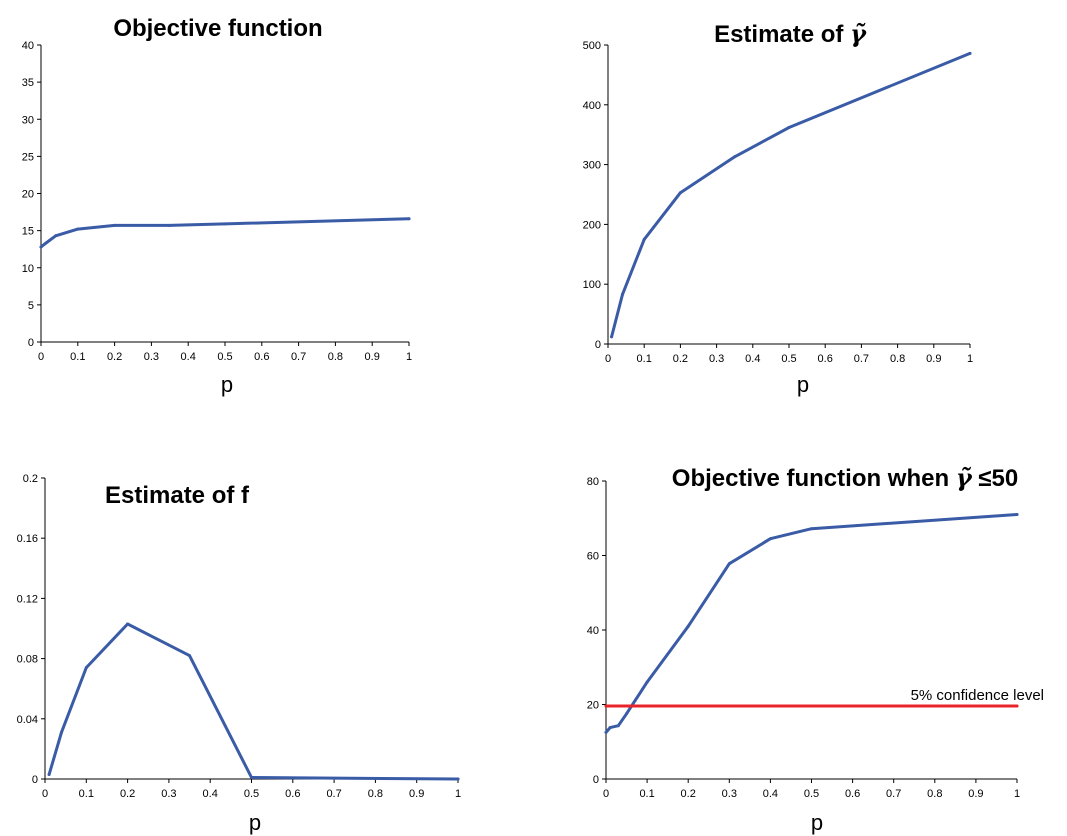 This screenshot has height=836, width=1067. I want to click on y-tick-label: 0.12, so click(27, 599).